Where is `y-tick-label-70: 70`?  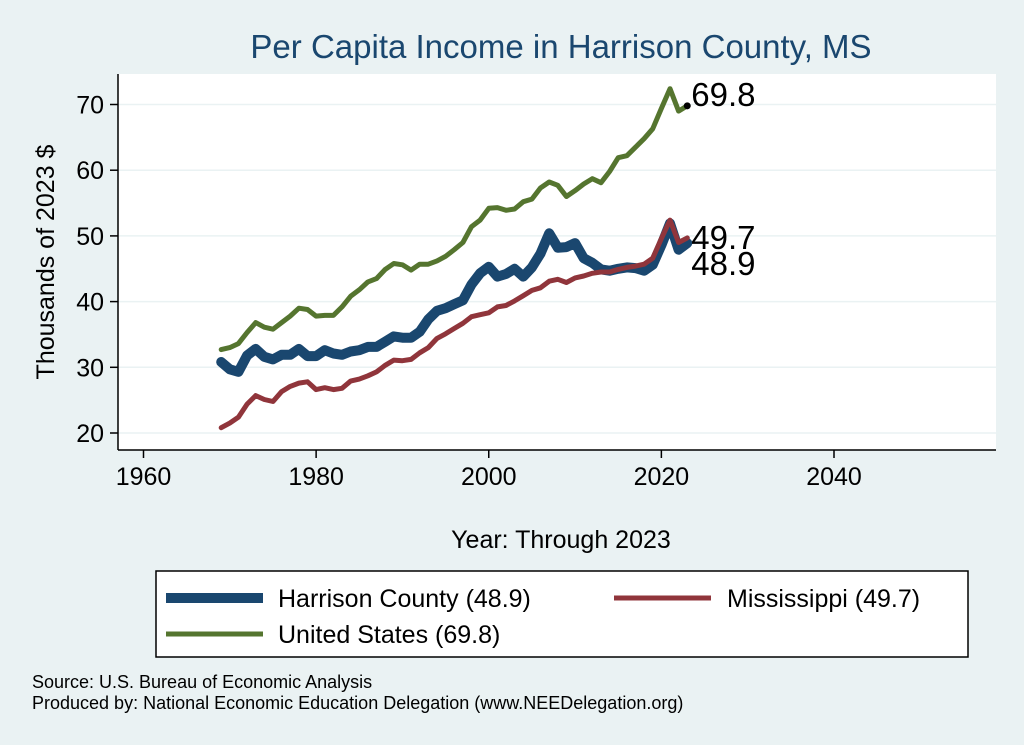
y-tick-label-70: 70 is located at coordinates (90, 106).